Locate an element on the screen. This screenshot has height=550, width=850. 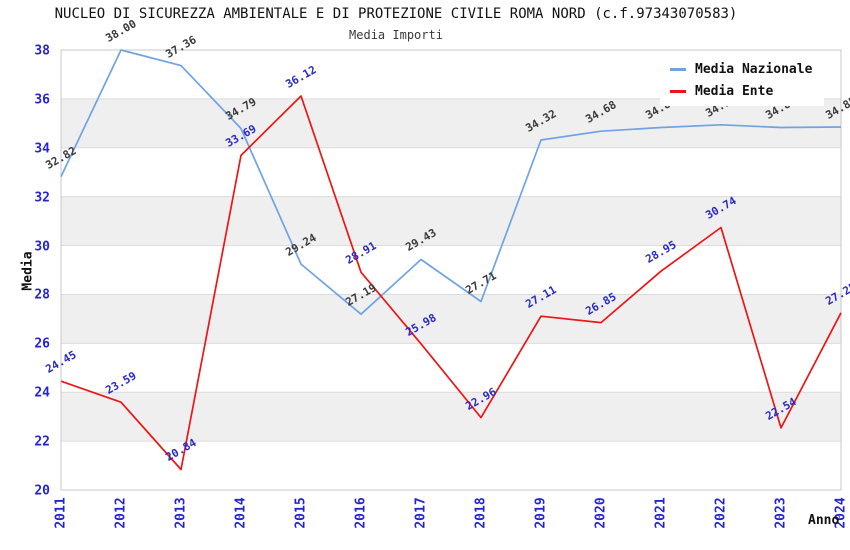
y-tick-label: 32 is located at coordinates (42, 198).